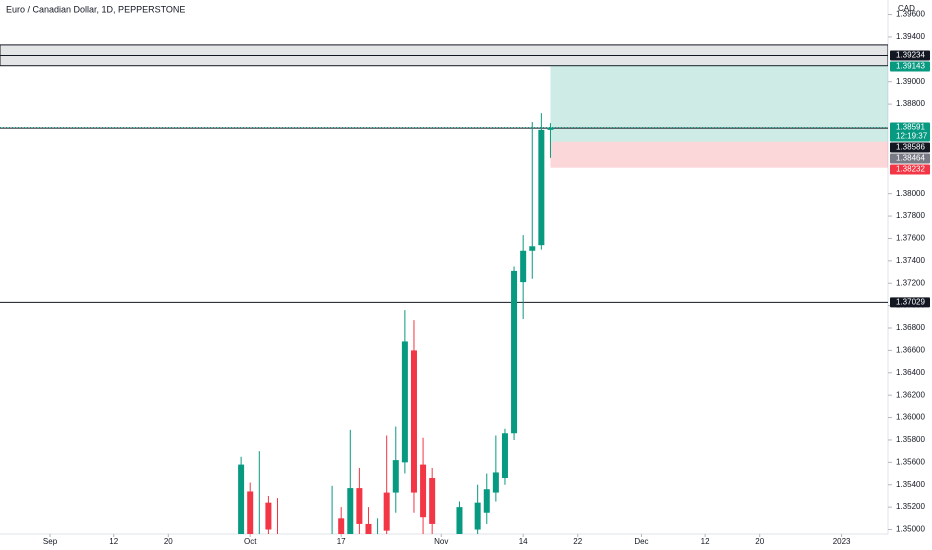 The width and height of the screenshot is (932, 550). Describe the element at coordinates (341, 541) in the screenshot. I see `x-tick-label: 17` at that location.